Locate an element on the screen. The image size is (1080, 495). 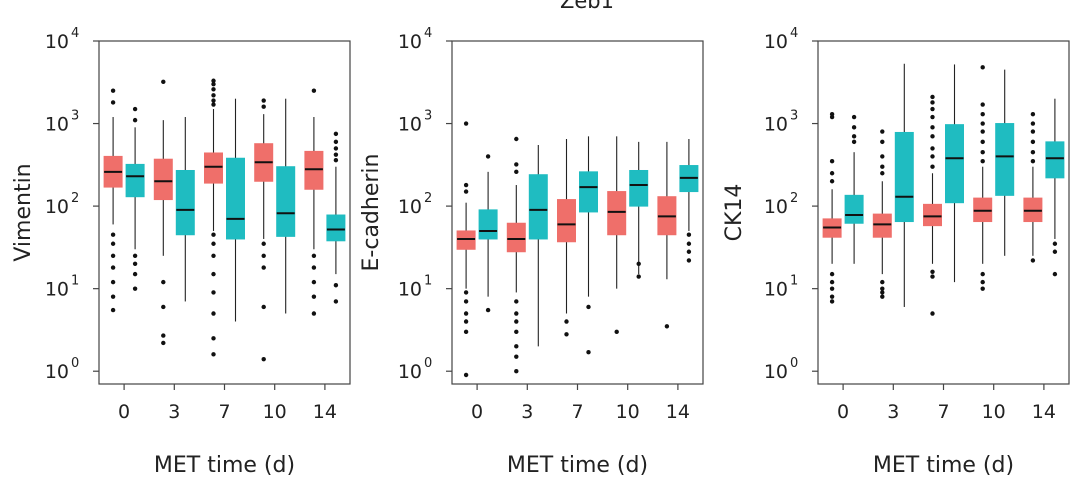
x-tick-label: 7 is located at coordinates (224, 412).